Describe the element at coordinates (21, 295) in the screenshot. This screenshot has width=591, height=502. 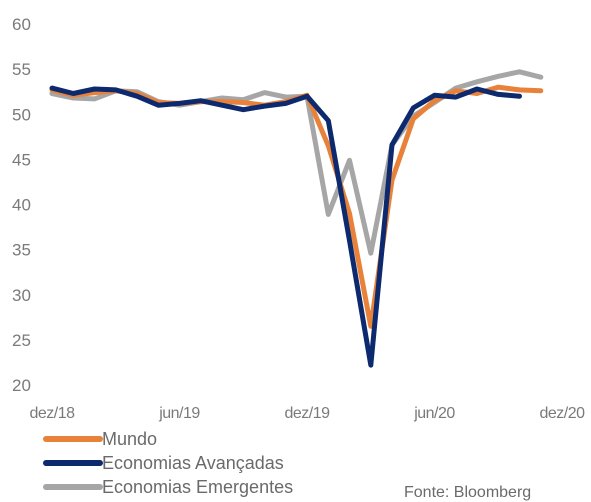
I see `y-tick-label-30: 30` at that location.